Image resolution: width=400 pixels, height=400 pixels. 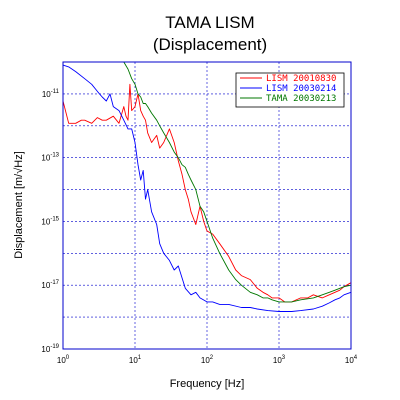 I want to click on x-axis-label: Frequency [Hz], so click(x=207, y=384).